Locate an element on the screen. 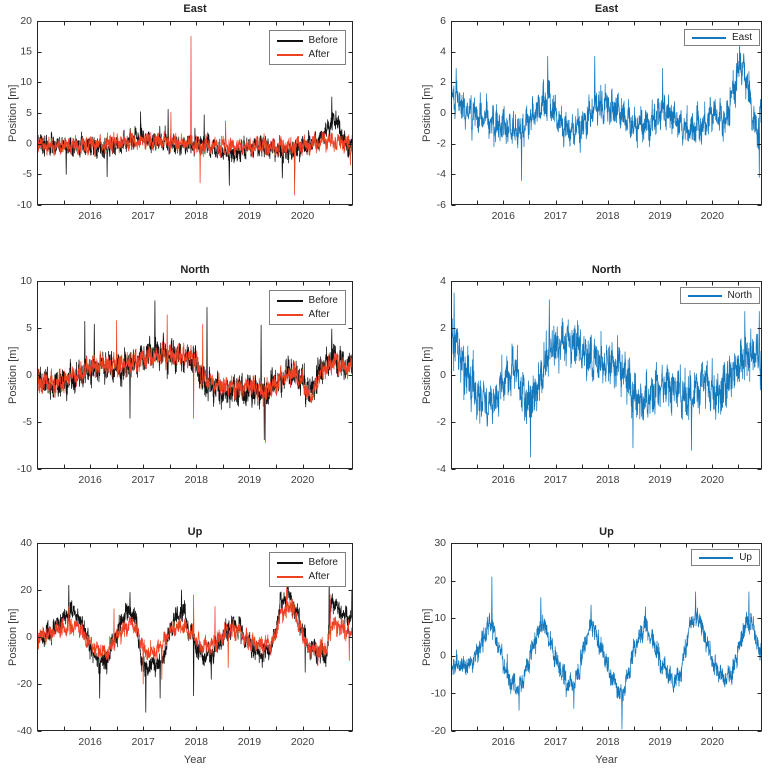  legend: North is located at coordinates (719, 295).